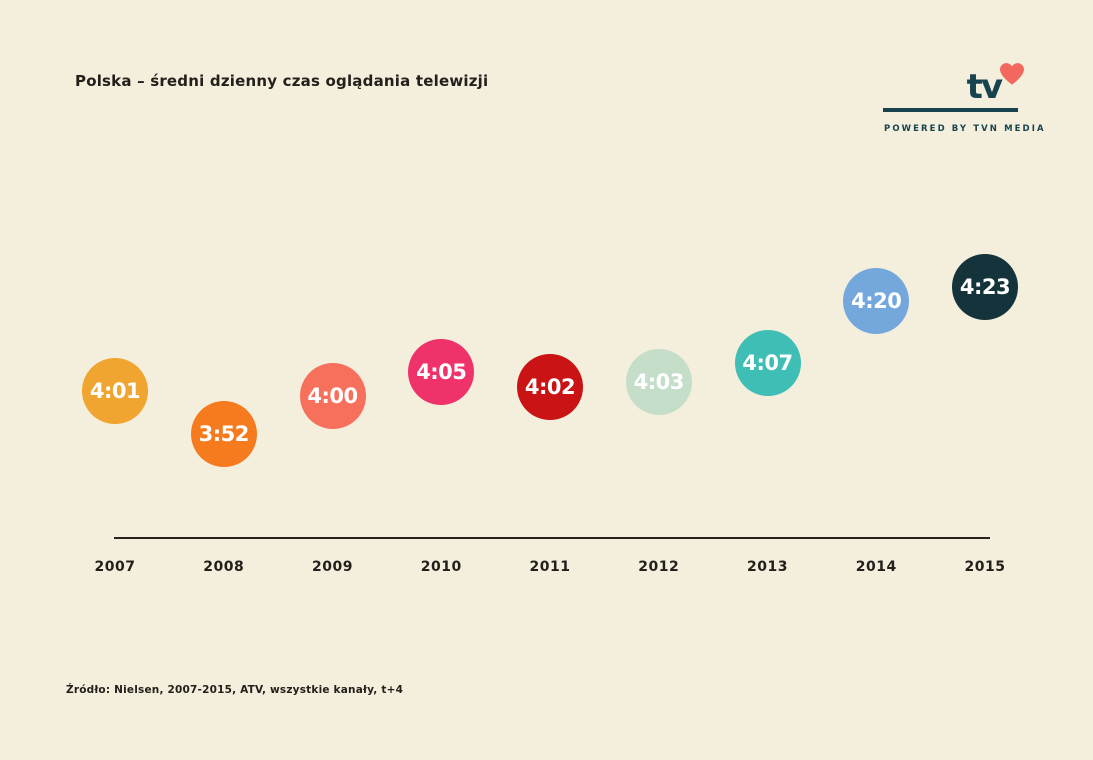 Image resolution: width=1093 pixels, height=760 pixels. I want to click on x-tick-2014: 2014, so click(876, 567).